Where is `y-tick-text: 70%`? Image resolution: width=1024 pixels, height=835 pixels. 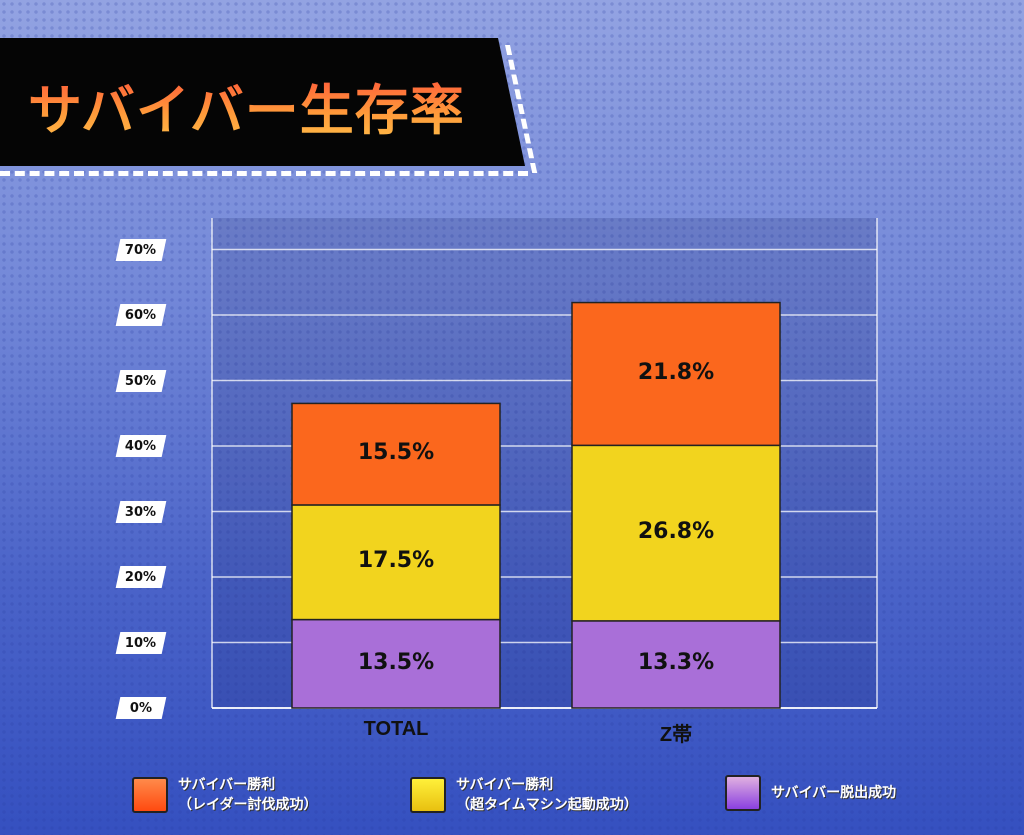 y-tick-text: 70% is located at coordinates (141, 249).